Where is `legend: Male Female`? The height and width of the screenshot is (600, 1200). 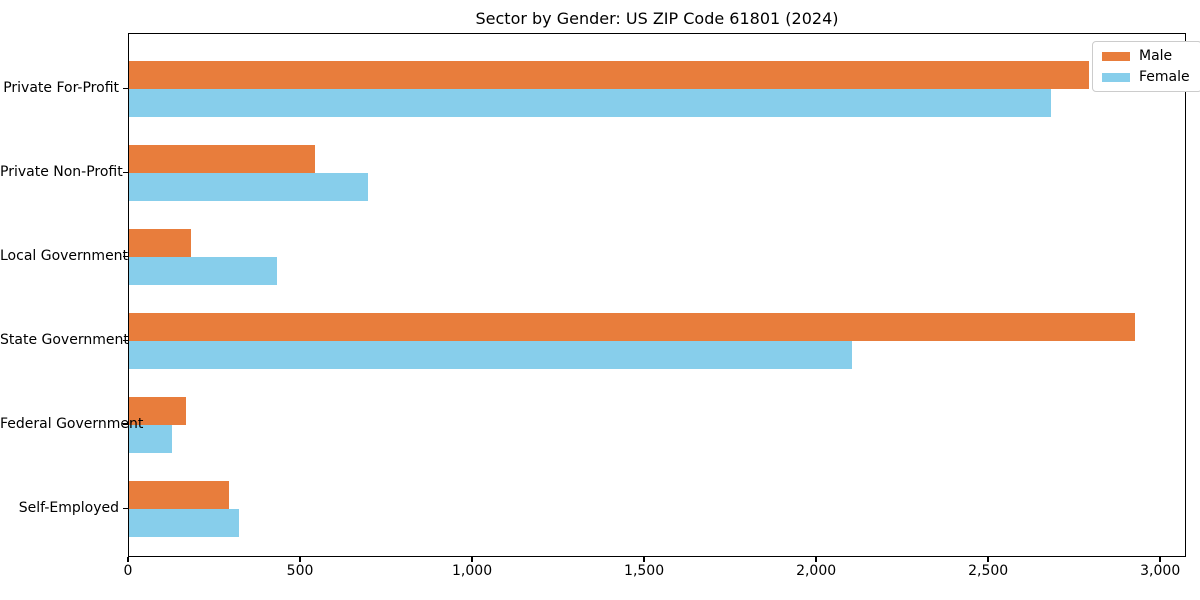
legend: Male Female is located at coordinates (1146, 66).